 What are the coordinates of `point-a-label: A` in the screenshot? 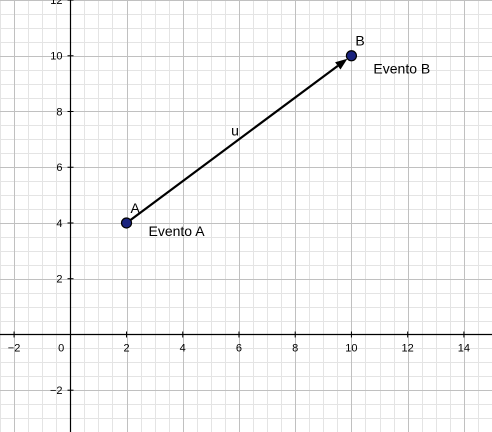 It's located at (136, 208).